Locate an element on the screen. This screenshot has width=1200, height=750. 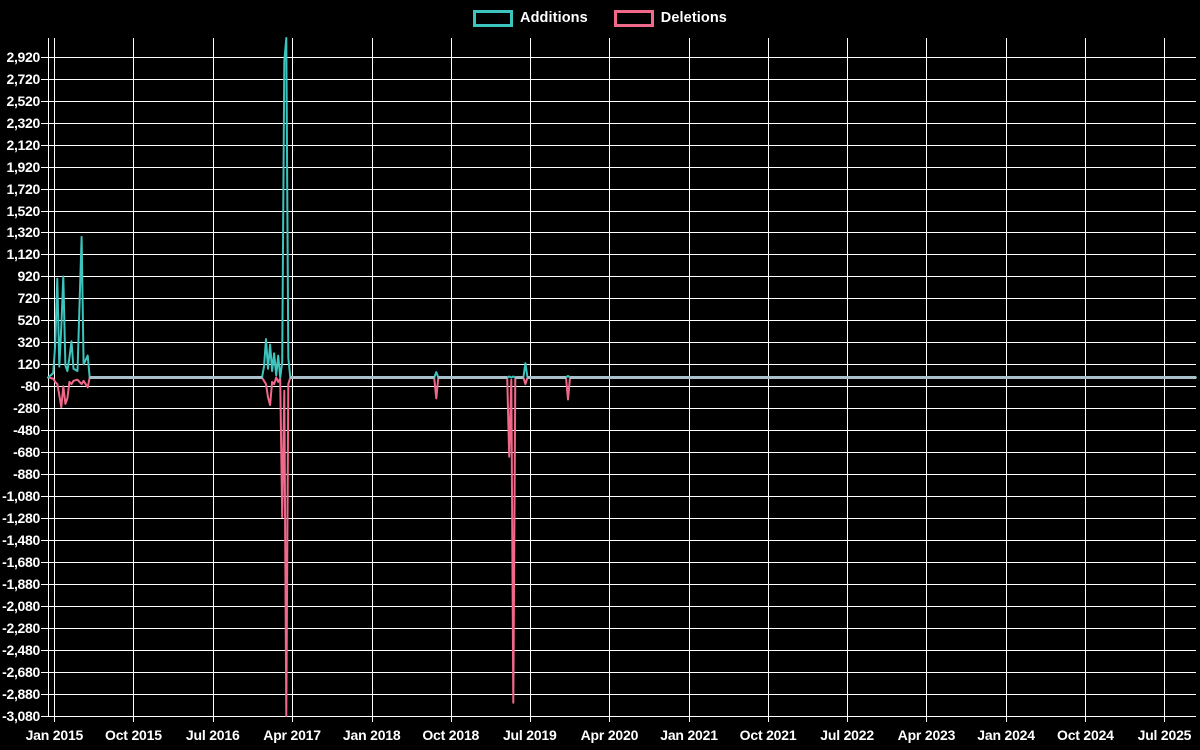
legend-label-additions: Additions is located at coordinates (554, 18).